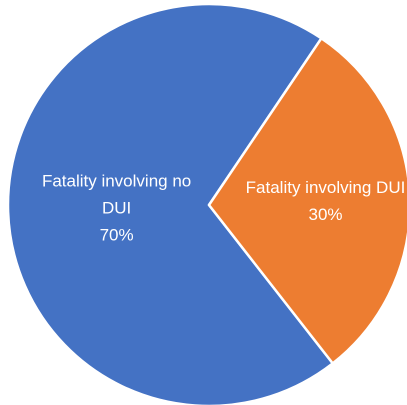  I want to click on slice-label: Fatality involving no DUI 70%, so click(117, 208).